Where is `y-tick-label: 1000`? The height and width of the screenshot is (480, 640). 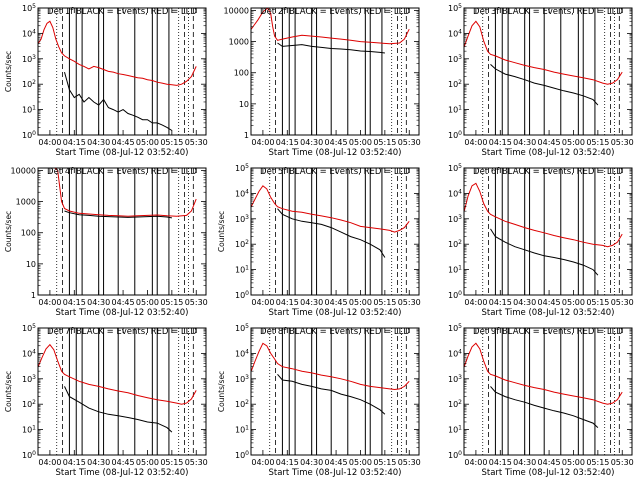
y-tick-label: 1000 is located at coordinates (239, 42).